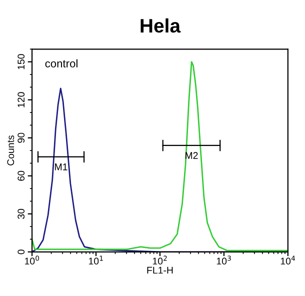 This screenshot has width=305, height=296. What do you see at coordinates (10, 150) in the screenshot?
I see `y-axis-title: Counts` at bounding box center [10, 150].